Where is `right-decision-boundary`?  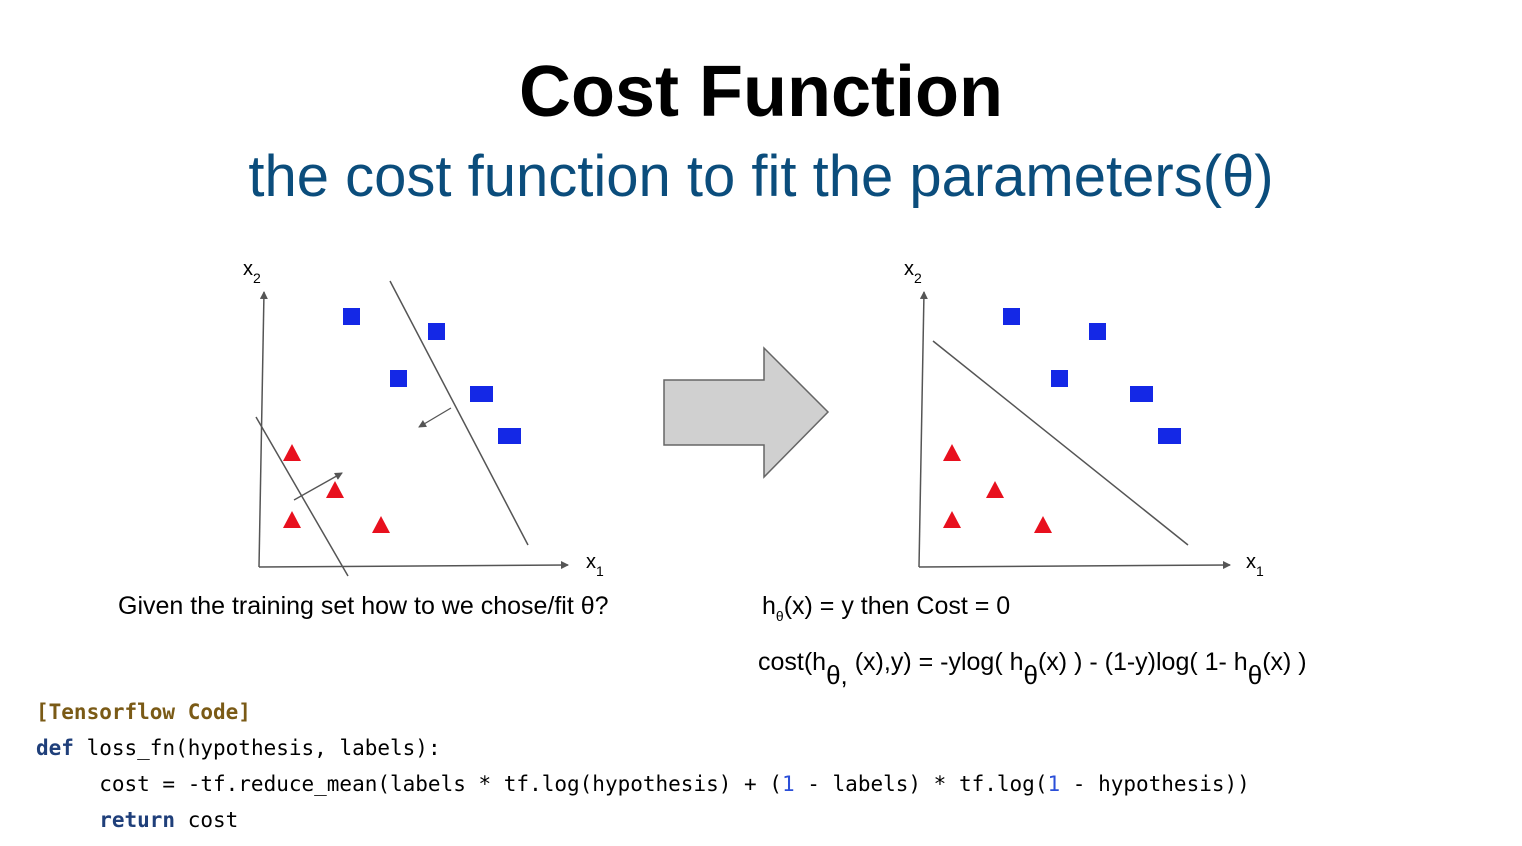
right-decision-boundary is located at coordinates (1060, 443).